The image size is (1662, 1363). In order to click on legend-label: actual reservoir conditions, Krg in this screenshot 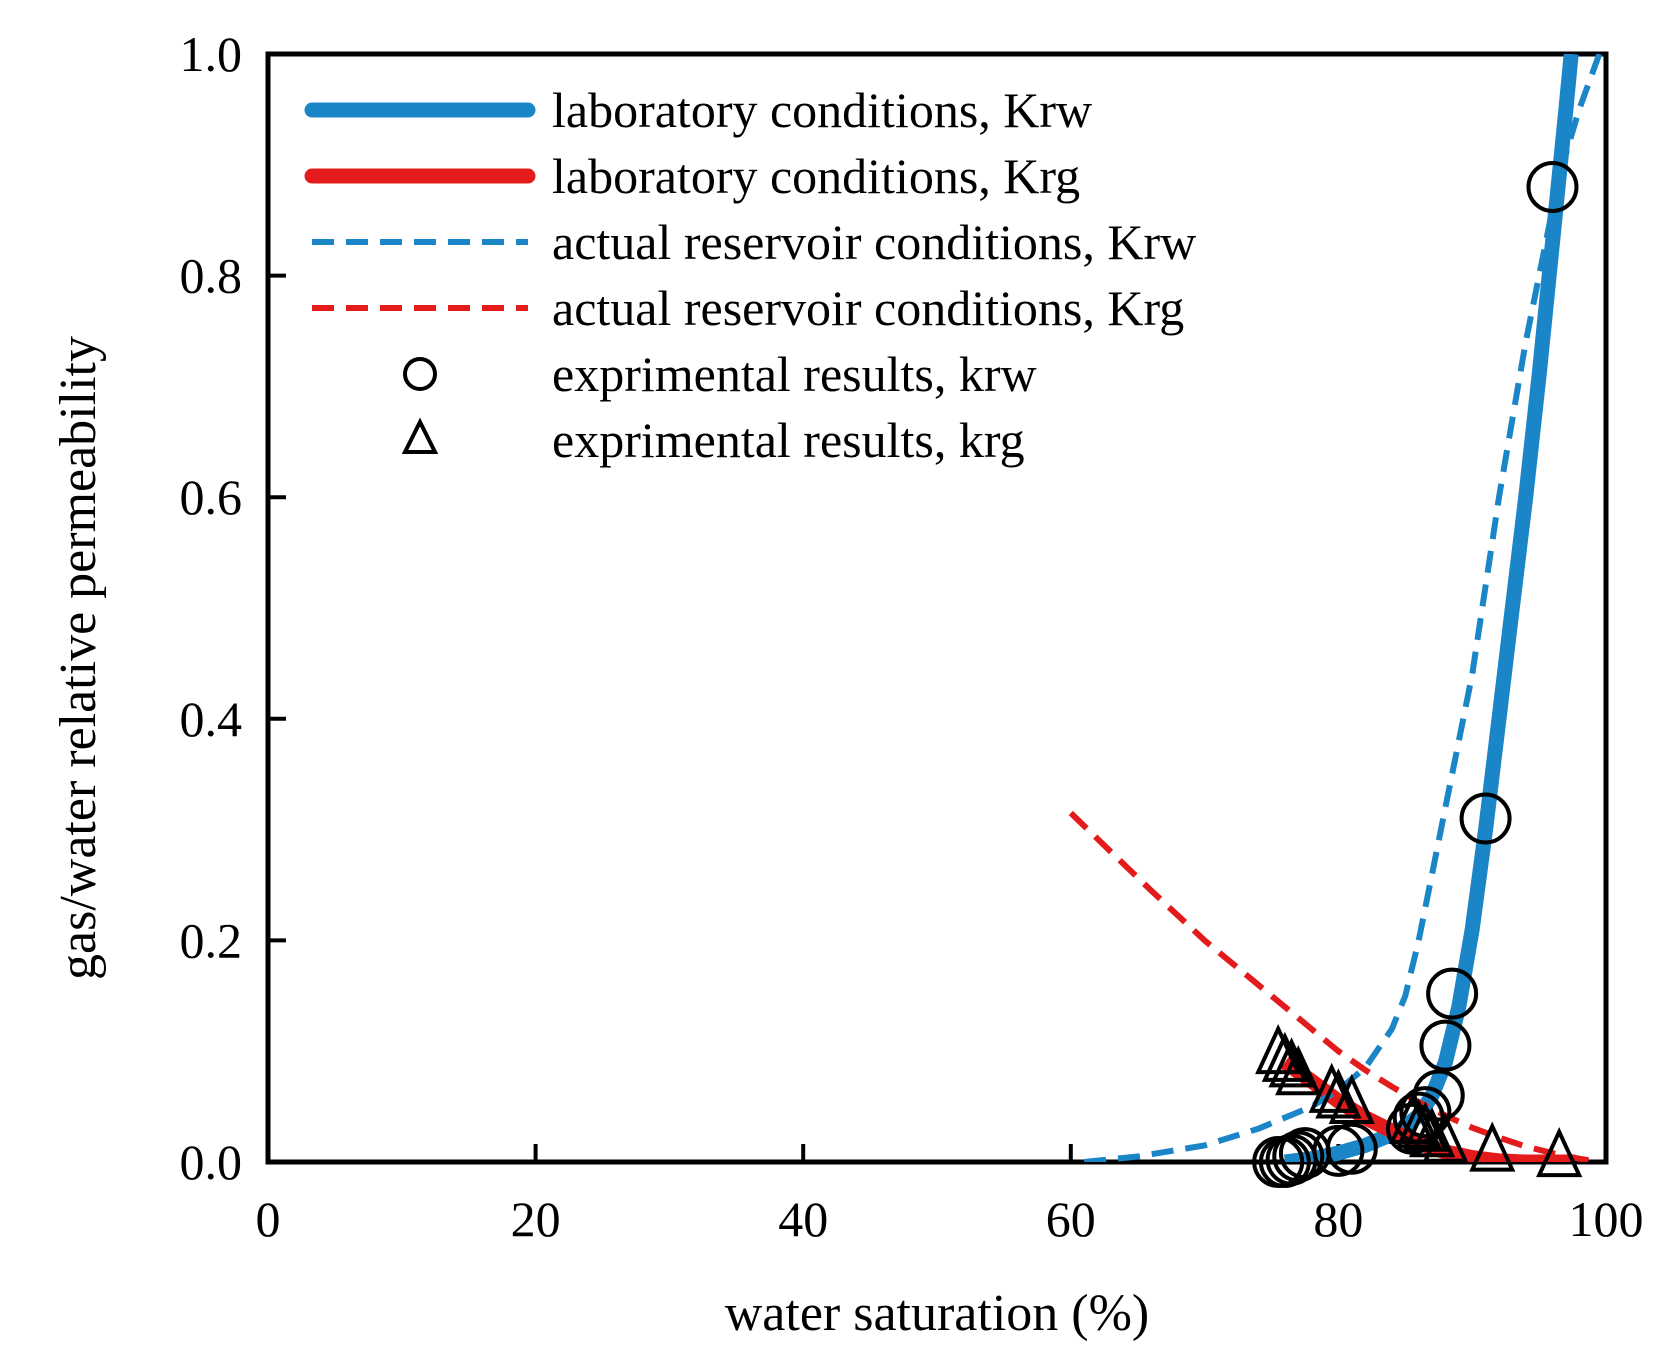, I will do `click(868, 308)`.